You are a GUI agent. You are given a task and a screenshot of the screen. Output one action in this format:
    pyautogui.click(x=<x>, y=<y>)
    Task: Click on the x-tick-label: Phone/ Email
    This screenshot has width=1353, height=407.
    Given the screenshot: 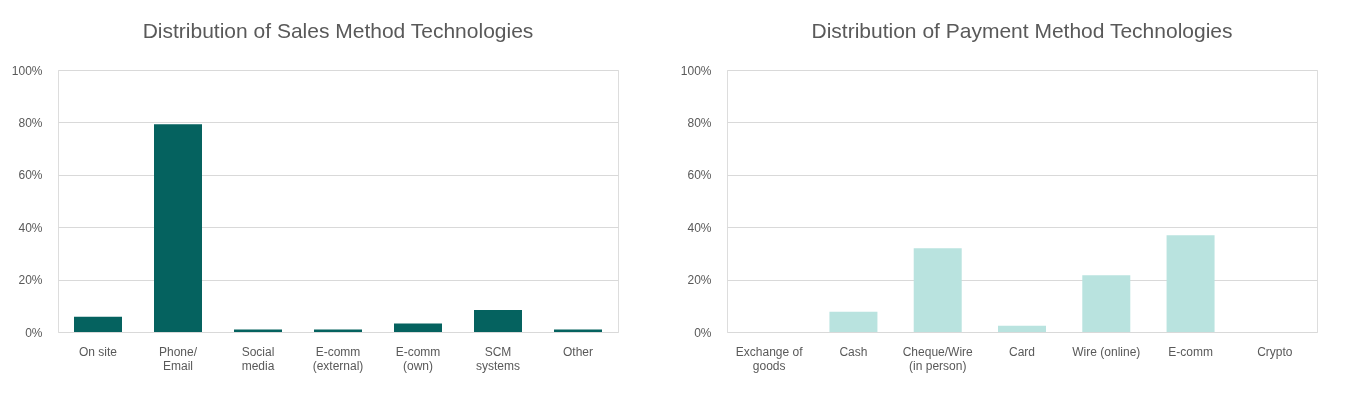 What is the action you would take?
    pyautogui.click(x=178, y=358)
    